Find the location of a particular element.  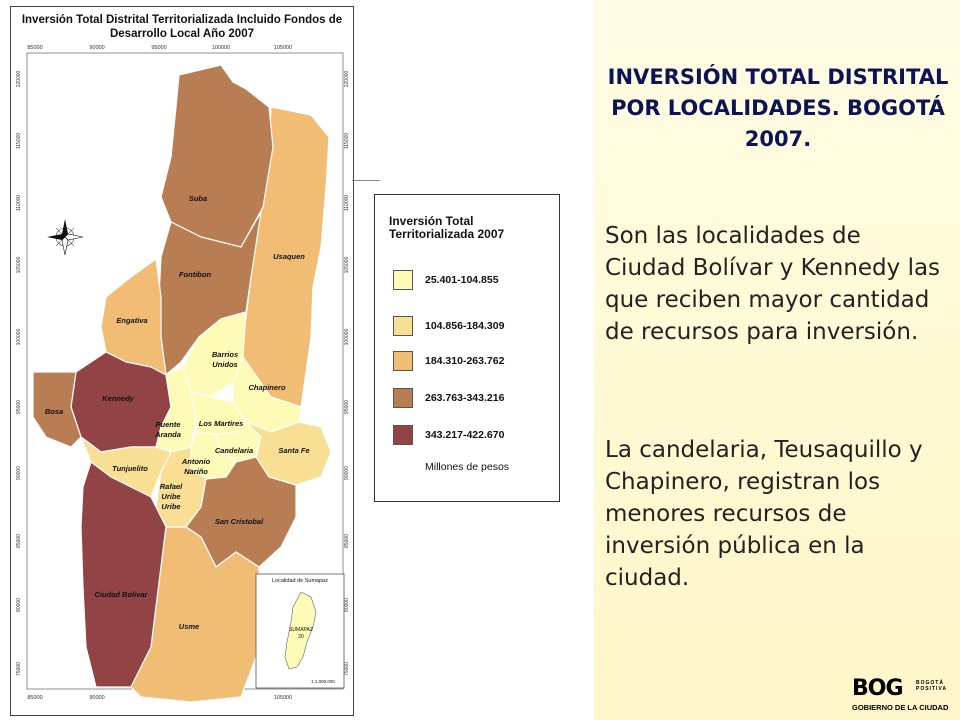

legend-label-1: 25.401-104.855 is located at coordinates (462, 280).